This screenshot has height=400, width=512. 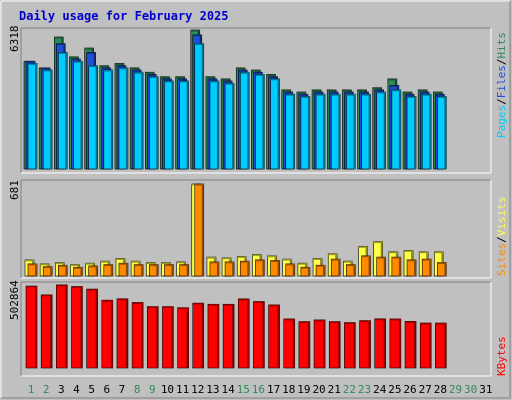 I want to click on day-label: 3, so click(x=61, y=389).